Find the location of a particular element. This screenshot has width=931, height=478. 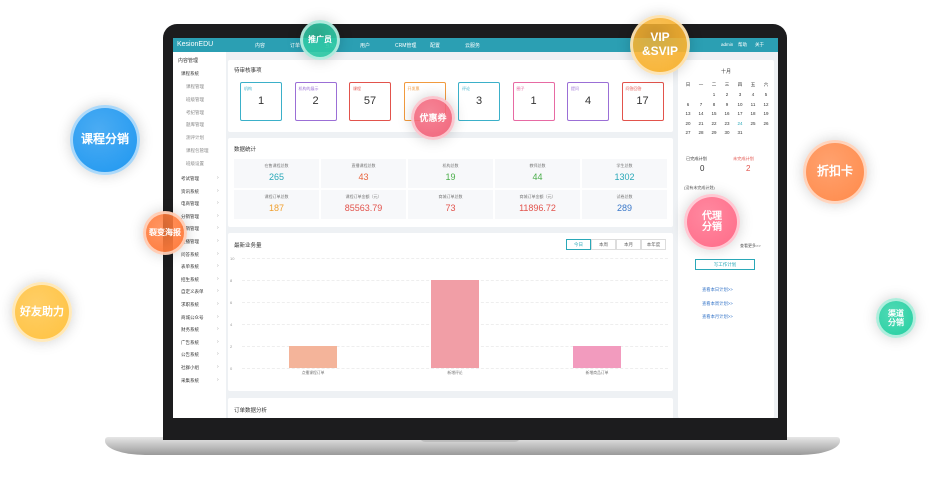

sidebar-item: 社群小组 is located at coordinates (190, 367).